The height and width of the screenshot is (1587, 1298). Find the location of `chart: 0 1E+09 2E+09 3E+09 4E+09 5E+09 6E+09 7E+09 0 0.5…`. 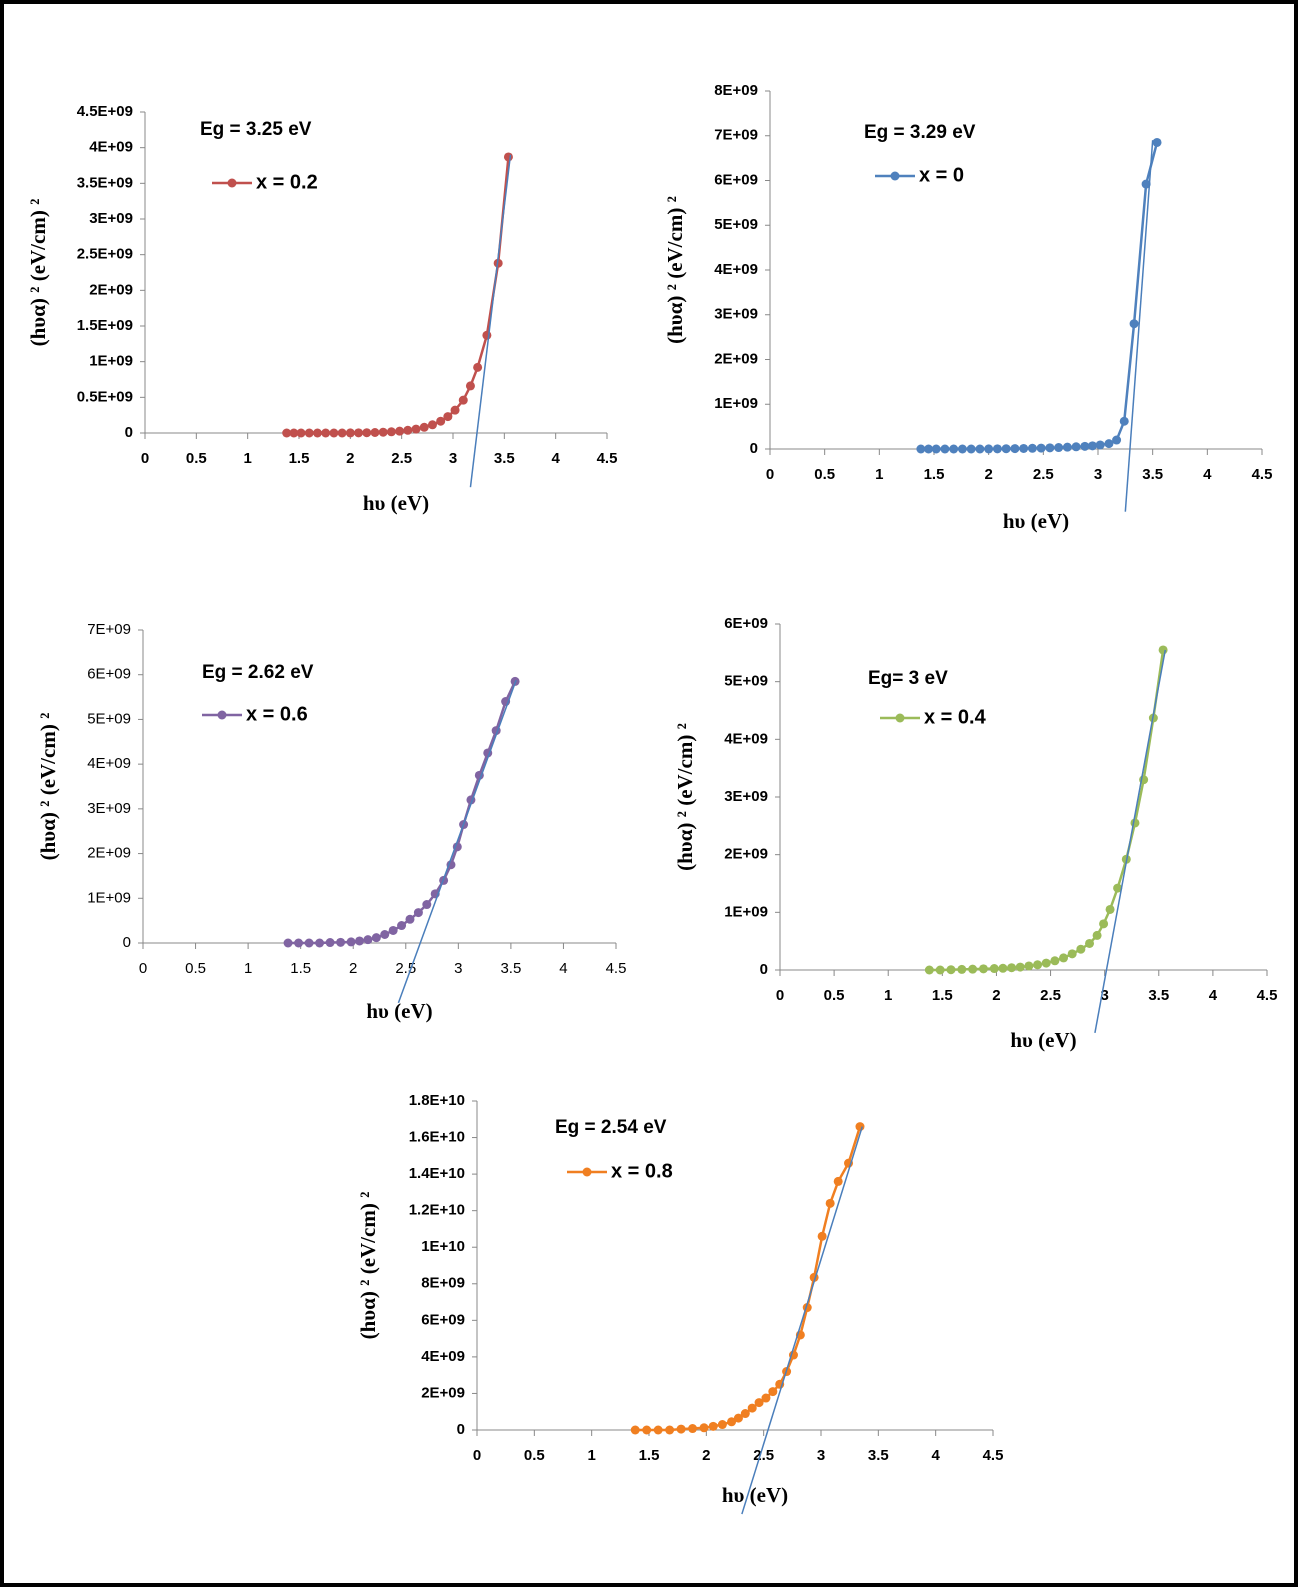

chart: 0 1E+09 2E+09 3E+09 4E+09 5E+09 6E+09 7E+09 0 0.5… is located at coordinates (331, 822).